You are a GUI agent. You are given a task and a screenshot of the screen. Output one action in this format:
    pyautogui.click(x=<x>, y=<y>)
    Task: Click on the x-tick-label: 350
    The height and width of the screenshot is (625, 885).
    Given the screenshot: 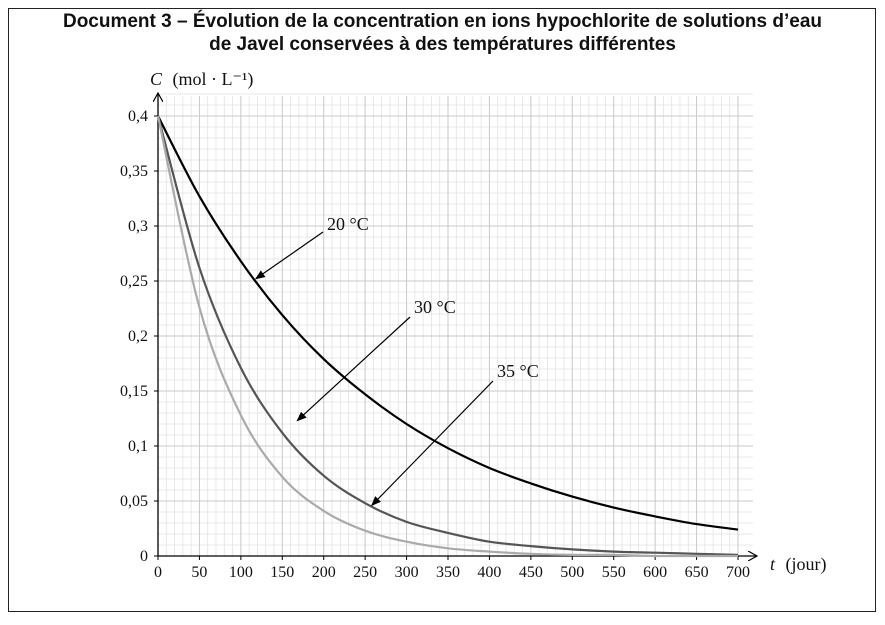 What is the action you would take?
    pyautogui.click(x=448, y=572)
    